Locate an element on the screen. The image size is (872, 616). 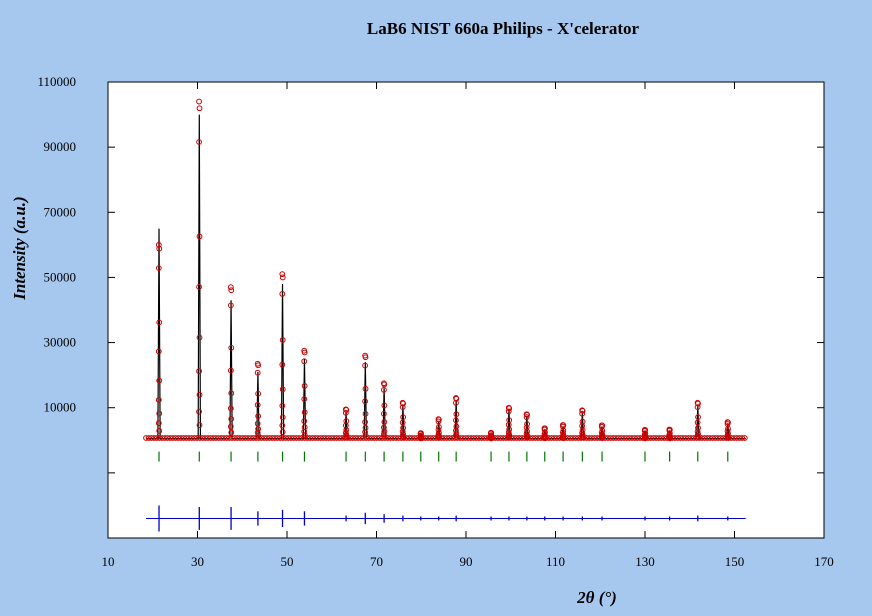
x-tick-label: 90 is located at coordinates (466, 561).